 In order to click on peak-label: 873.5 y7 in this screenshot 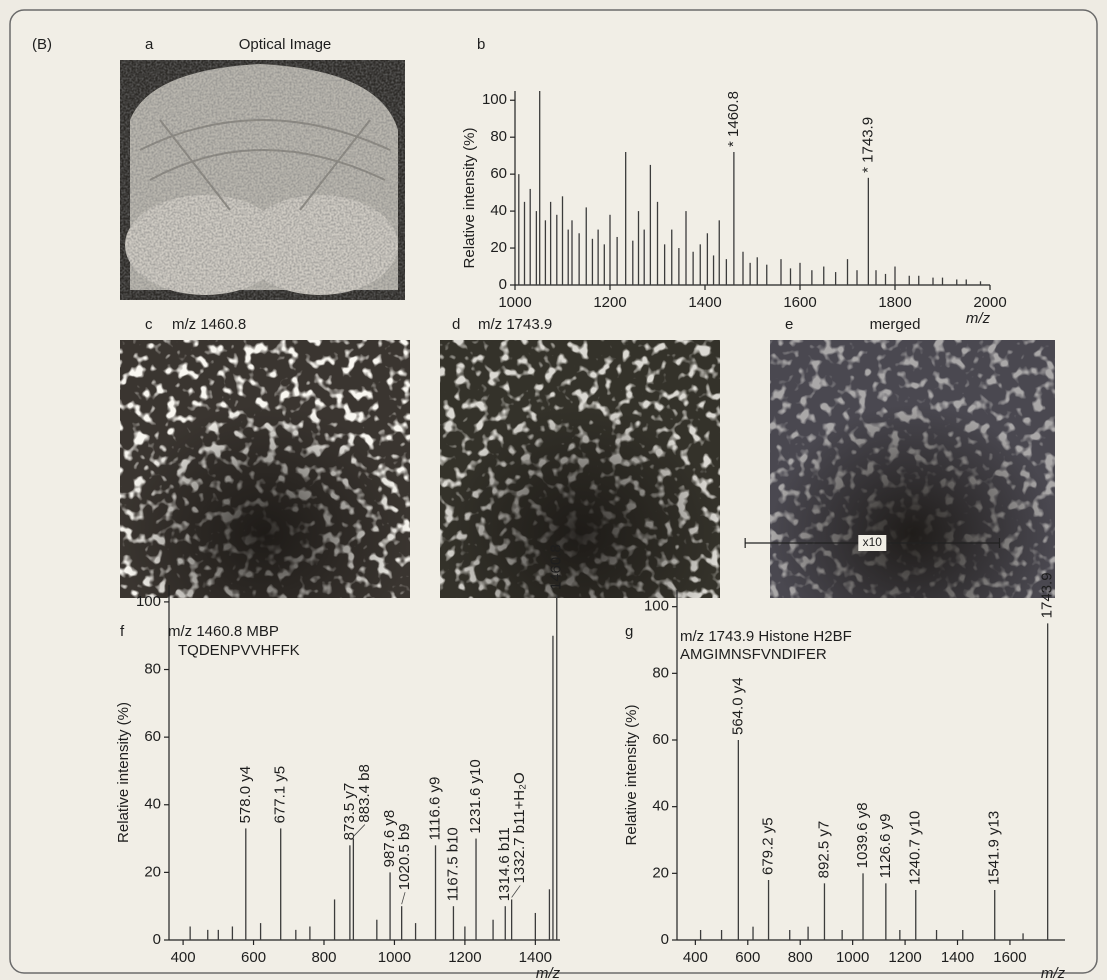, I will do `click(349, 812)`.